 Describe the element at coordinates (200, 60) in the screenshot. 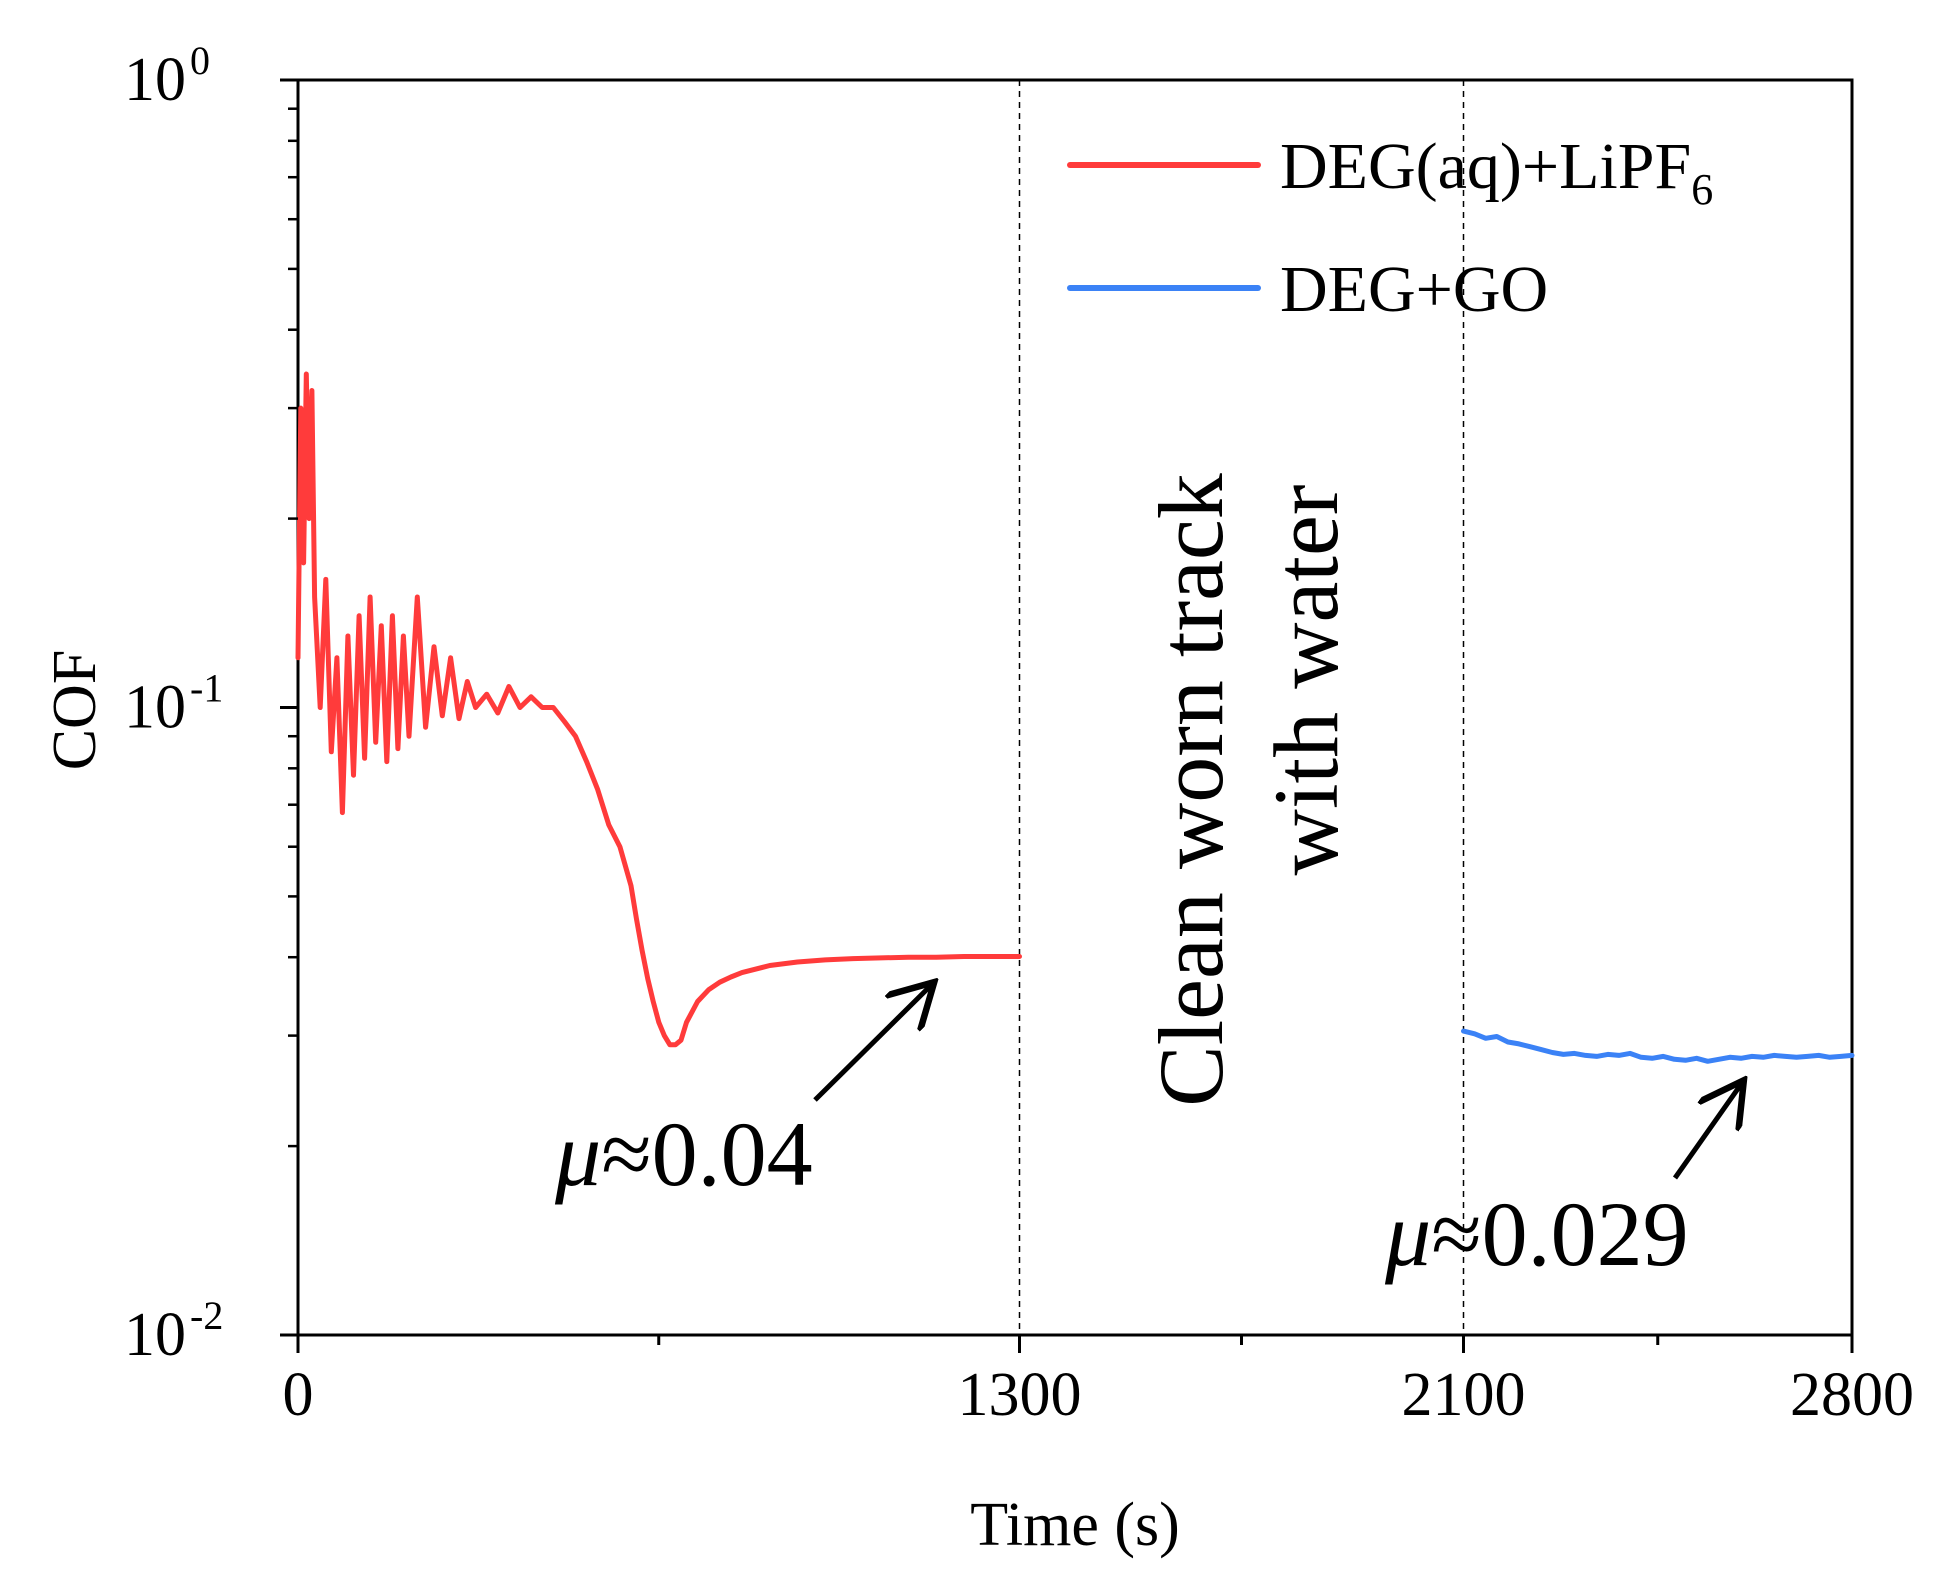

I see `y-tick-exponent: 0` at that location.